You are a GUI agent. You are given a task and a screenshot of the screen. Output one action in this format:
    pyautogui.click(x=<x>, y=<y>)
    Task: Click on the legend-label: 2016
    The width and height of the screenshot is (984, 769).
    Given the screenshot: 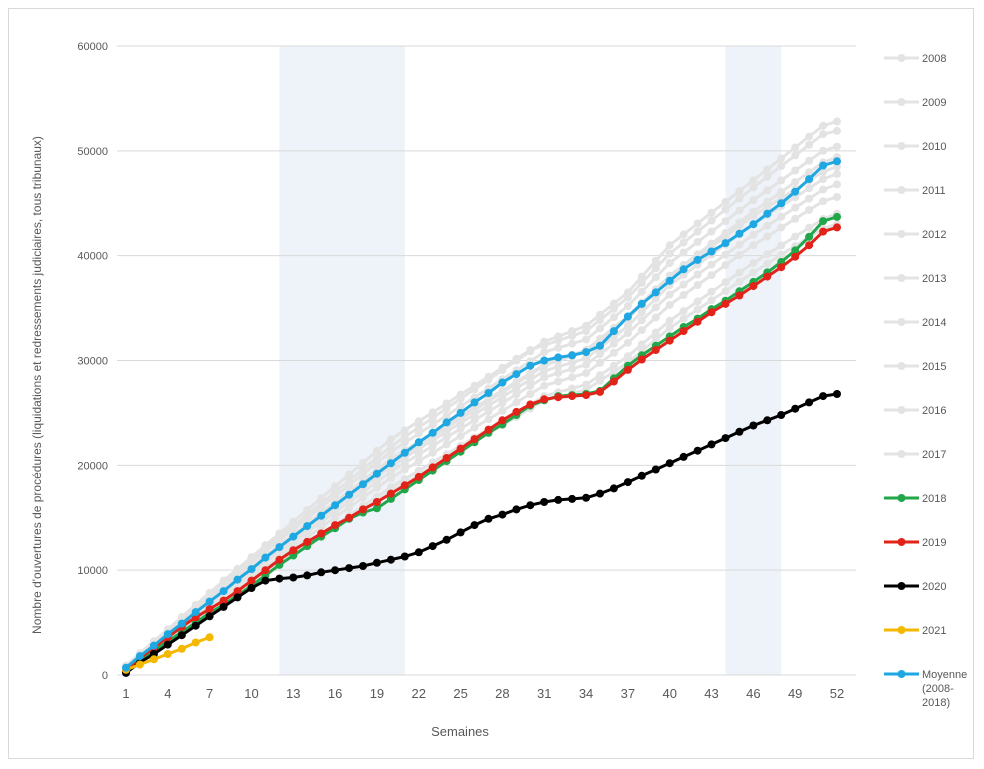 What is the action you would take?
    pyautogui.click(x=934, y=411)
    